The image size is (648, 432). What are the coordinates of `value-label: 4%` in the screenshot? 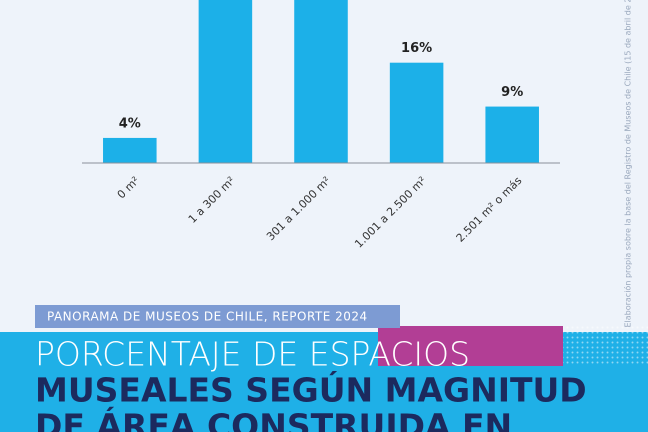 It's located at (130, 123).